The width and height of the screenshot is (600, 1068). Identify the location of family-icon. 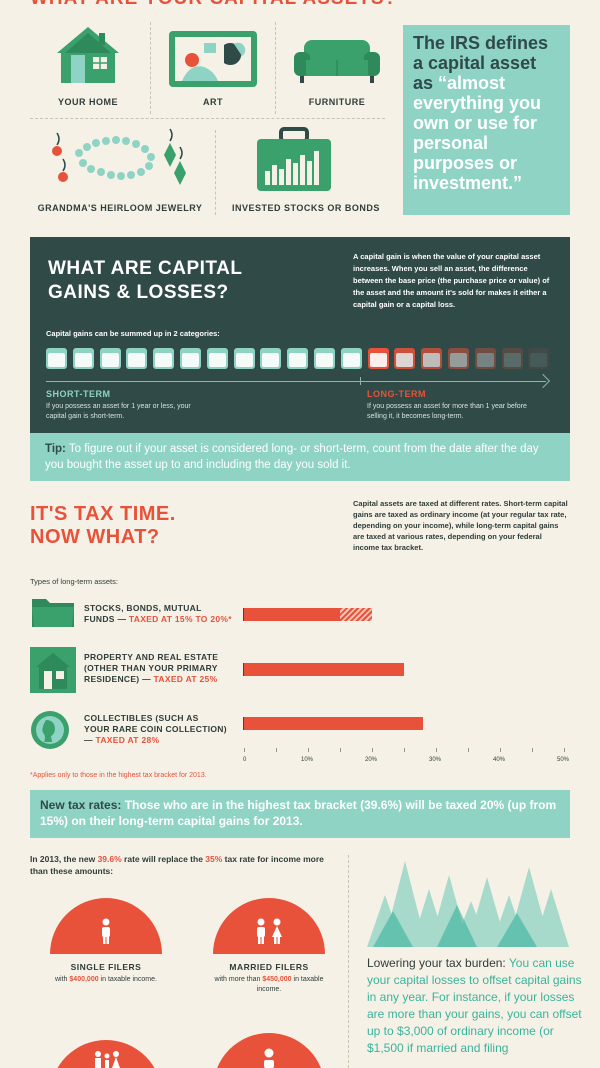
(107, 1059).